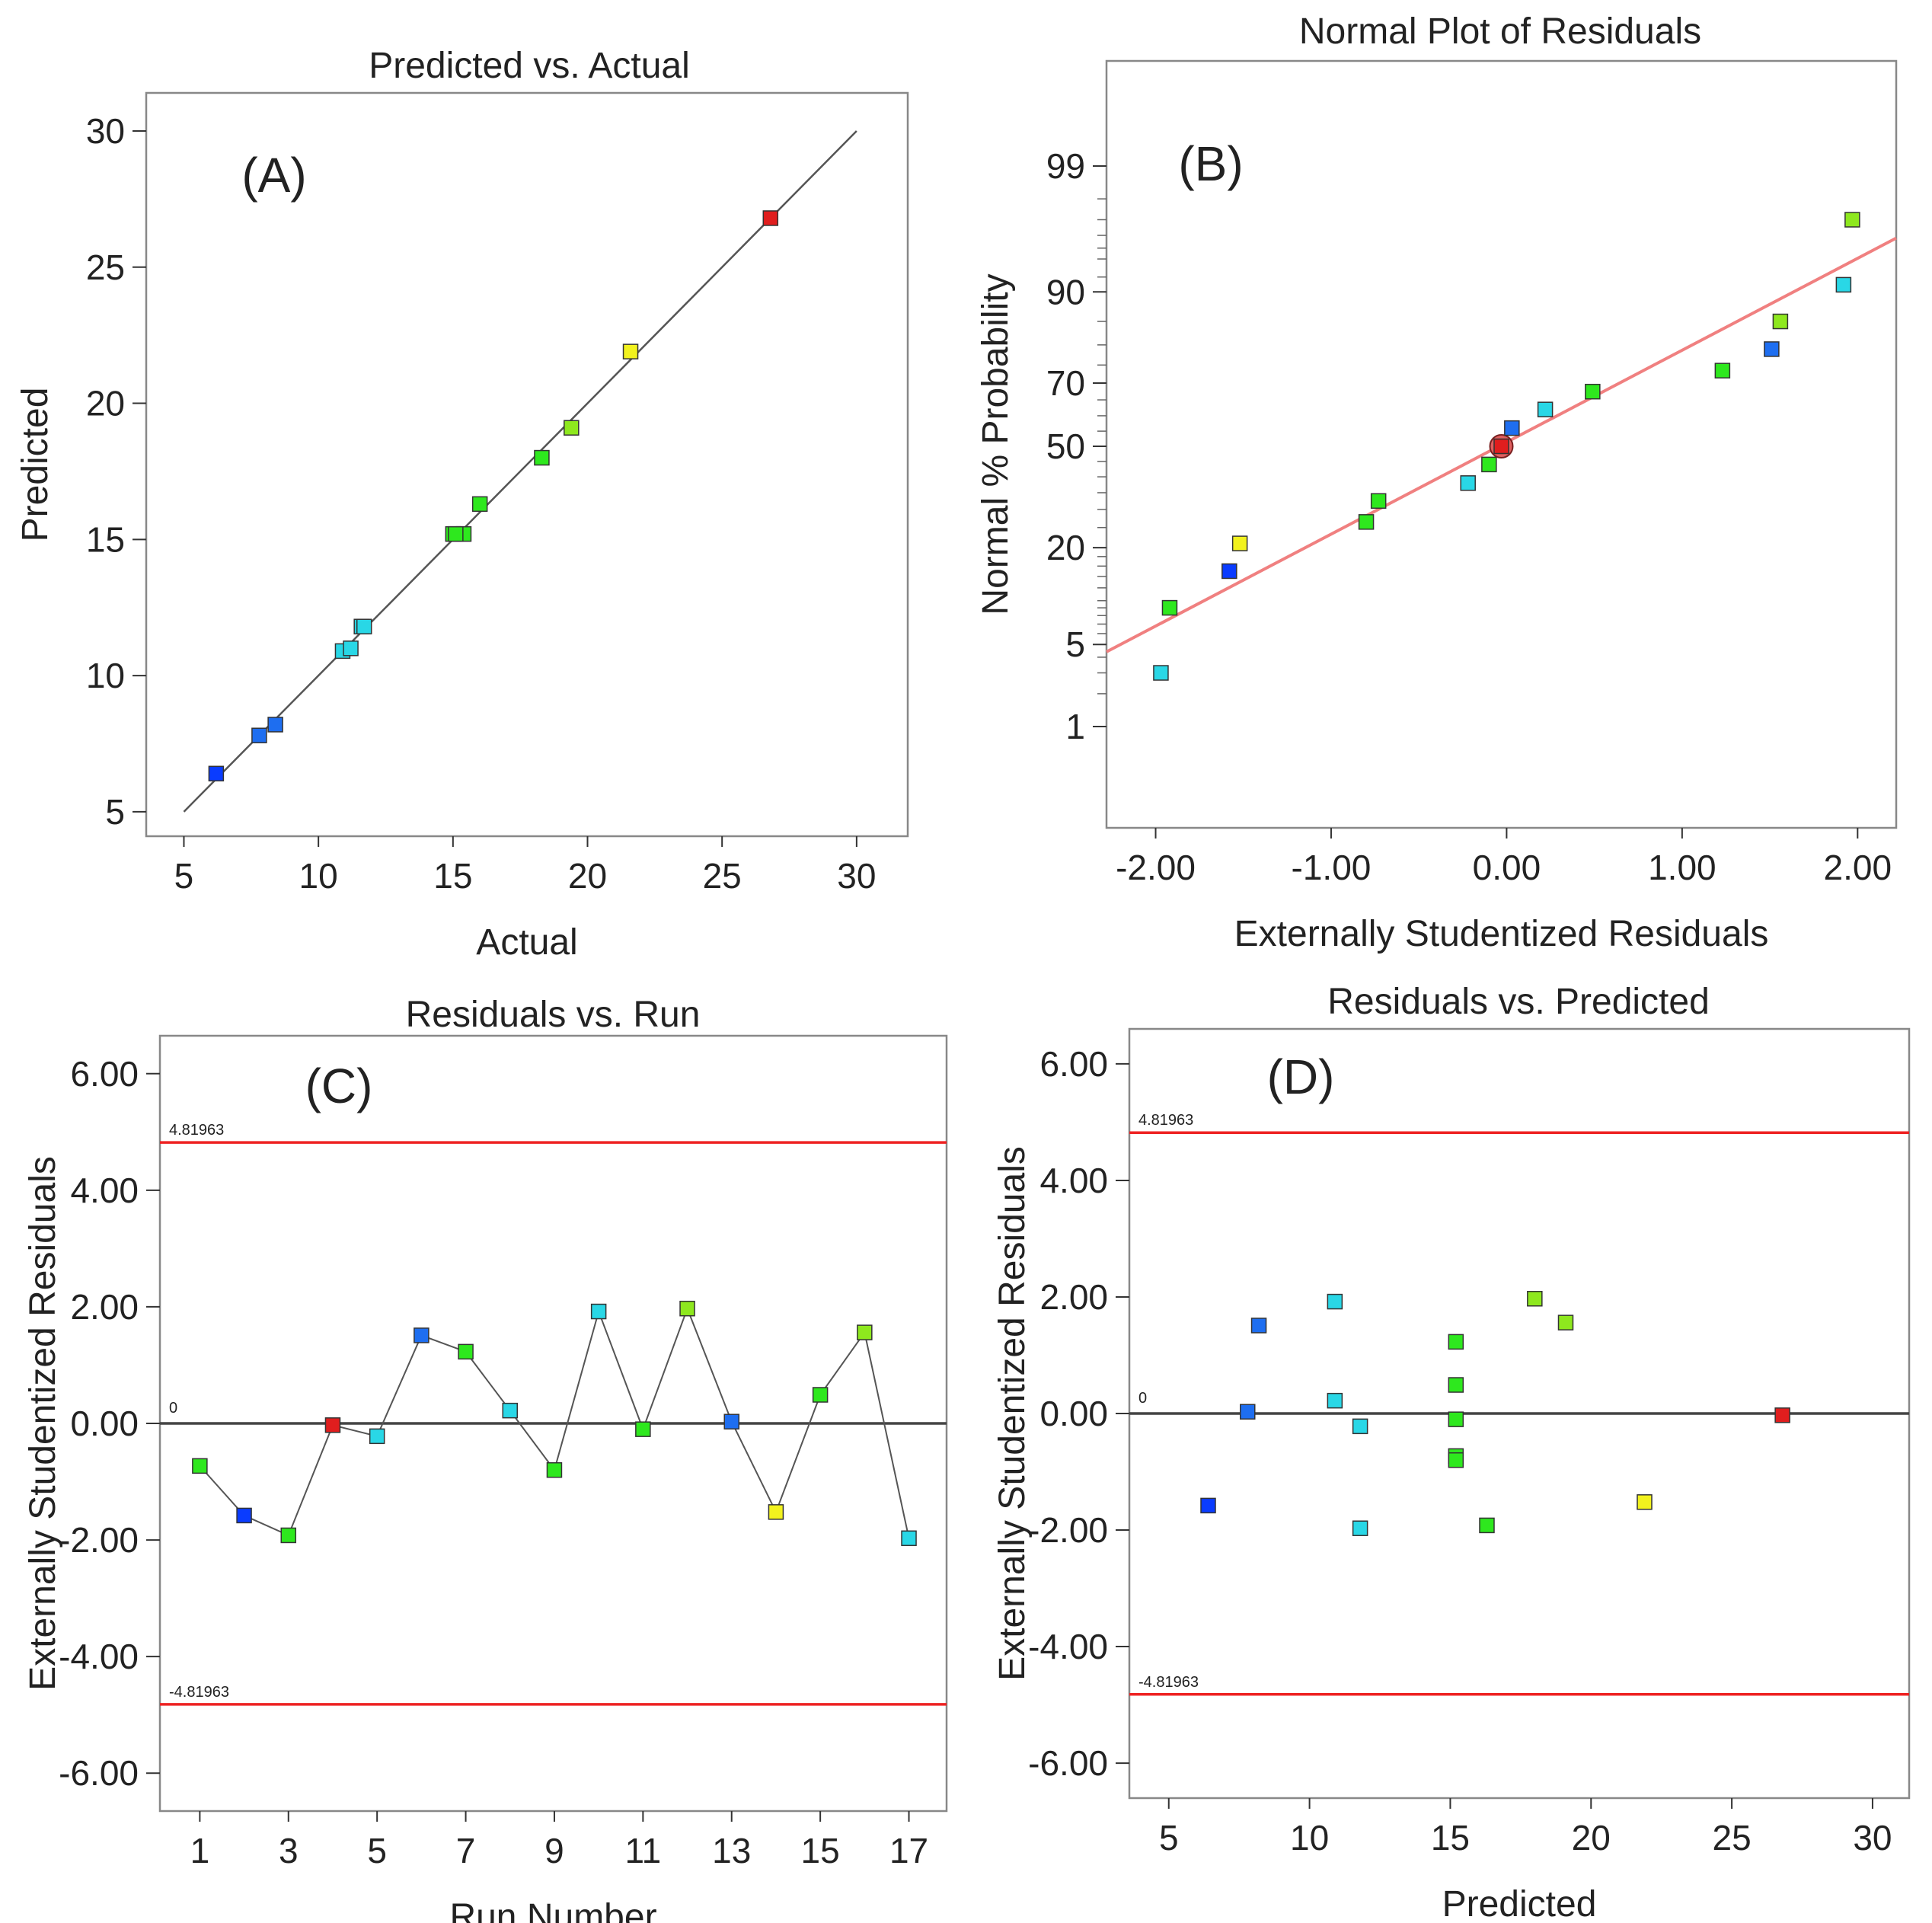 The width and height of the screenshot is (1932, 1923). What do you see at coordinates (722, 876) in the screenshot?
I see `x-tick-label: 25` at bounding box center [722, 876].